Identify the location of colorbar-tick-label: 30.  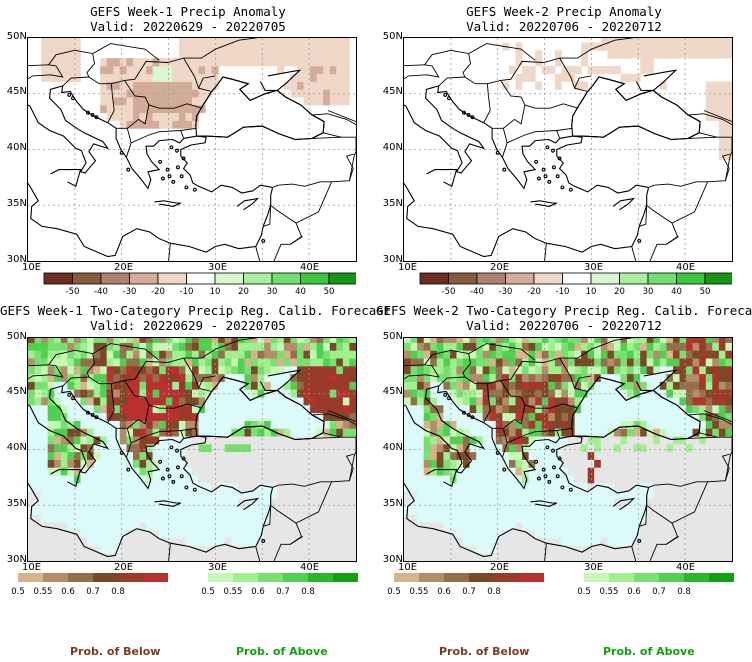
(648, 291).